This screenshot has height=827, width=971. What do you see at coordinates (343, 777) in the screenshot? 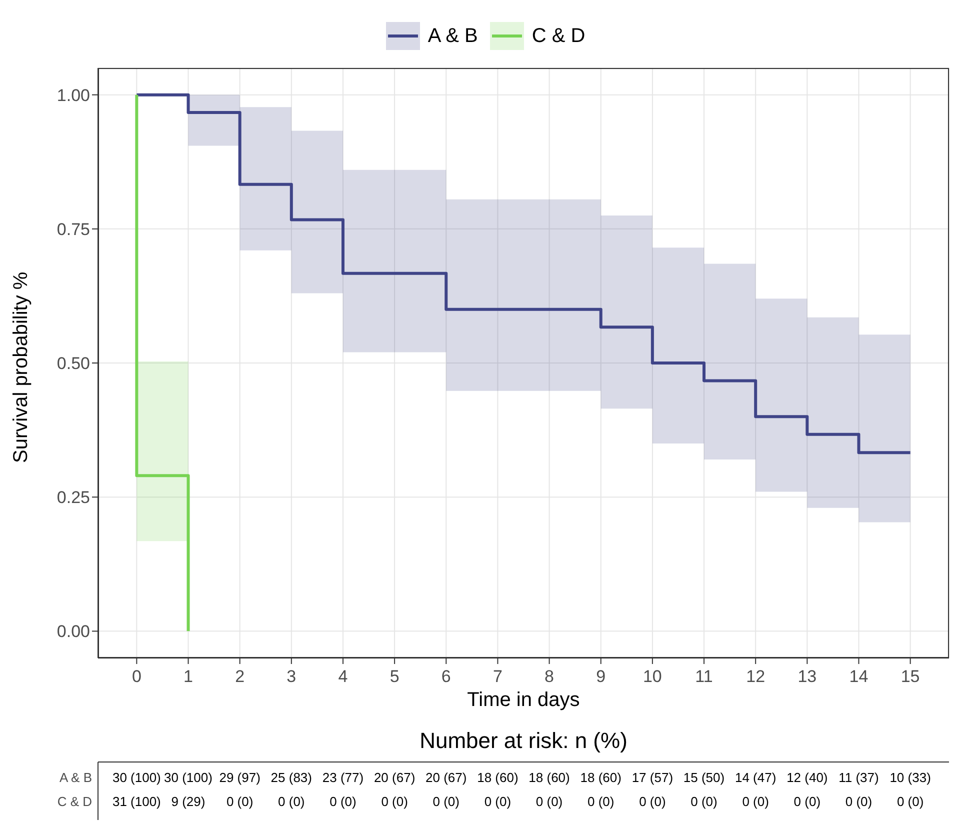
I see `text: 23 (77)` at bounding box center [343, 777].